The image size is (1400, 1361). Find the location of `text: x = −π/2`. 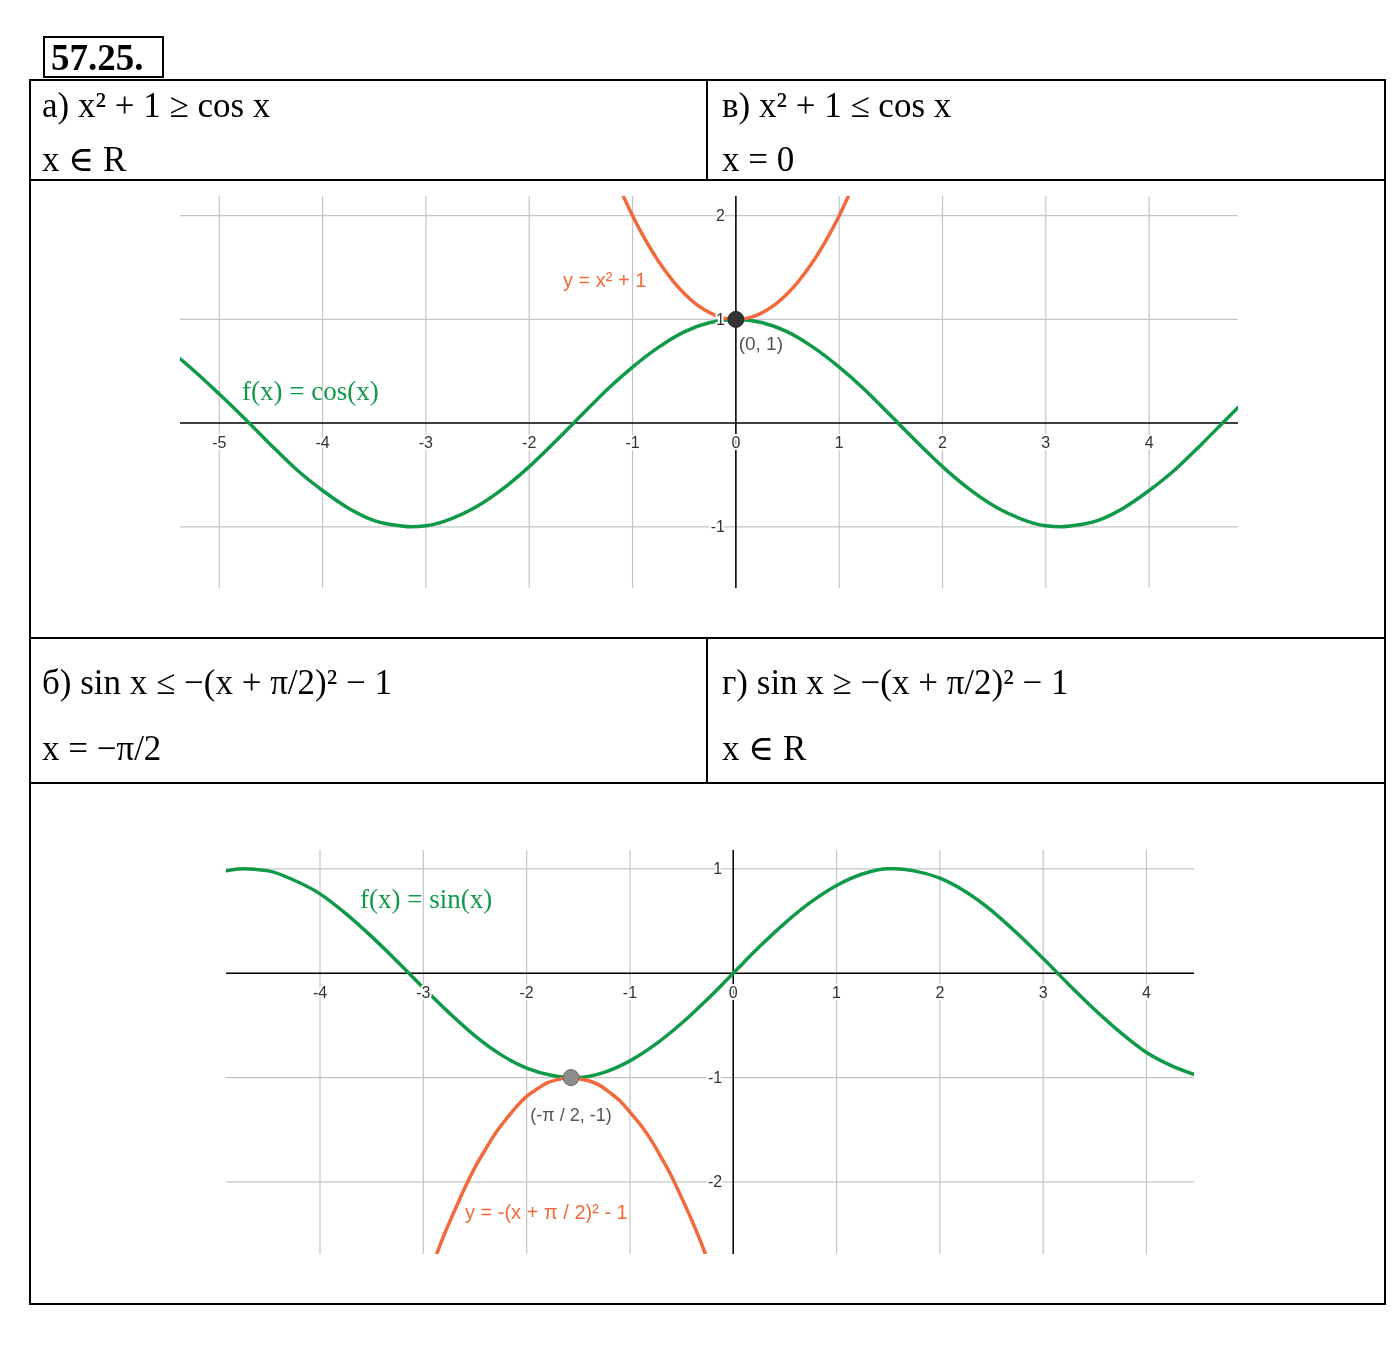

text: x = −π/2 is located at coordinates (102, 748).